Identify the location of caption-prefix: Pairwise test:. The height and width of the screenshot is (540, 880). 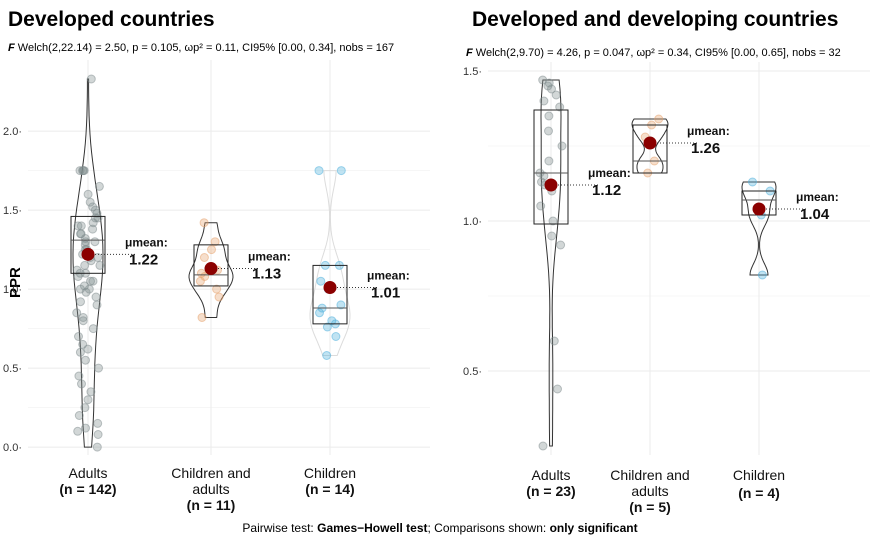
(279, 528).